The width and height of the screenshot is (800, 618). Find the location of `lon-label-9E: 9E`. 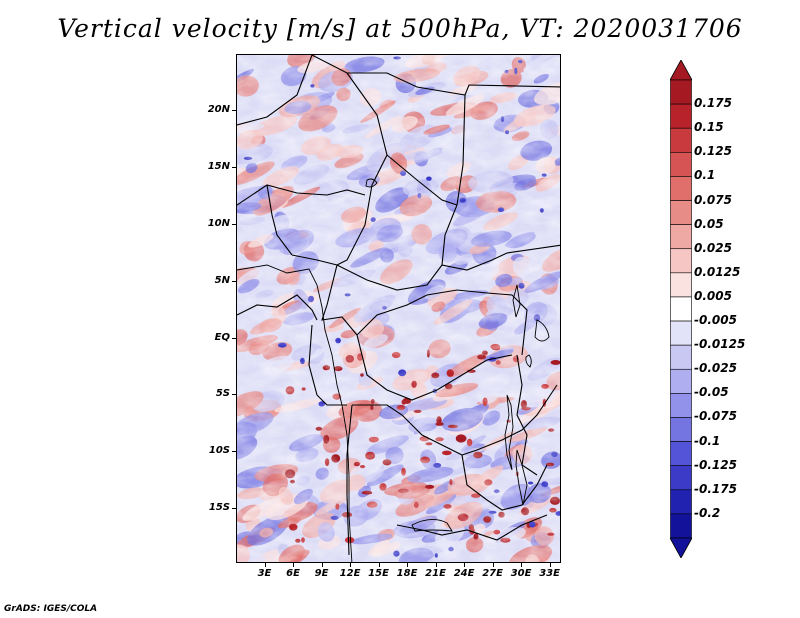

lon-label-9E: 9E is located at coordinates (321, 573).